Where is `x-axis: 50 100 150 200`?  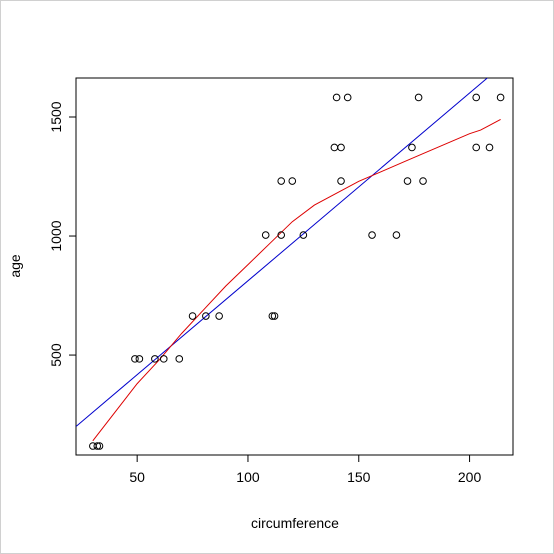
x-axis: 50 100 150 200 is located at coordinates (305, 470).